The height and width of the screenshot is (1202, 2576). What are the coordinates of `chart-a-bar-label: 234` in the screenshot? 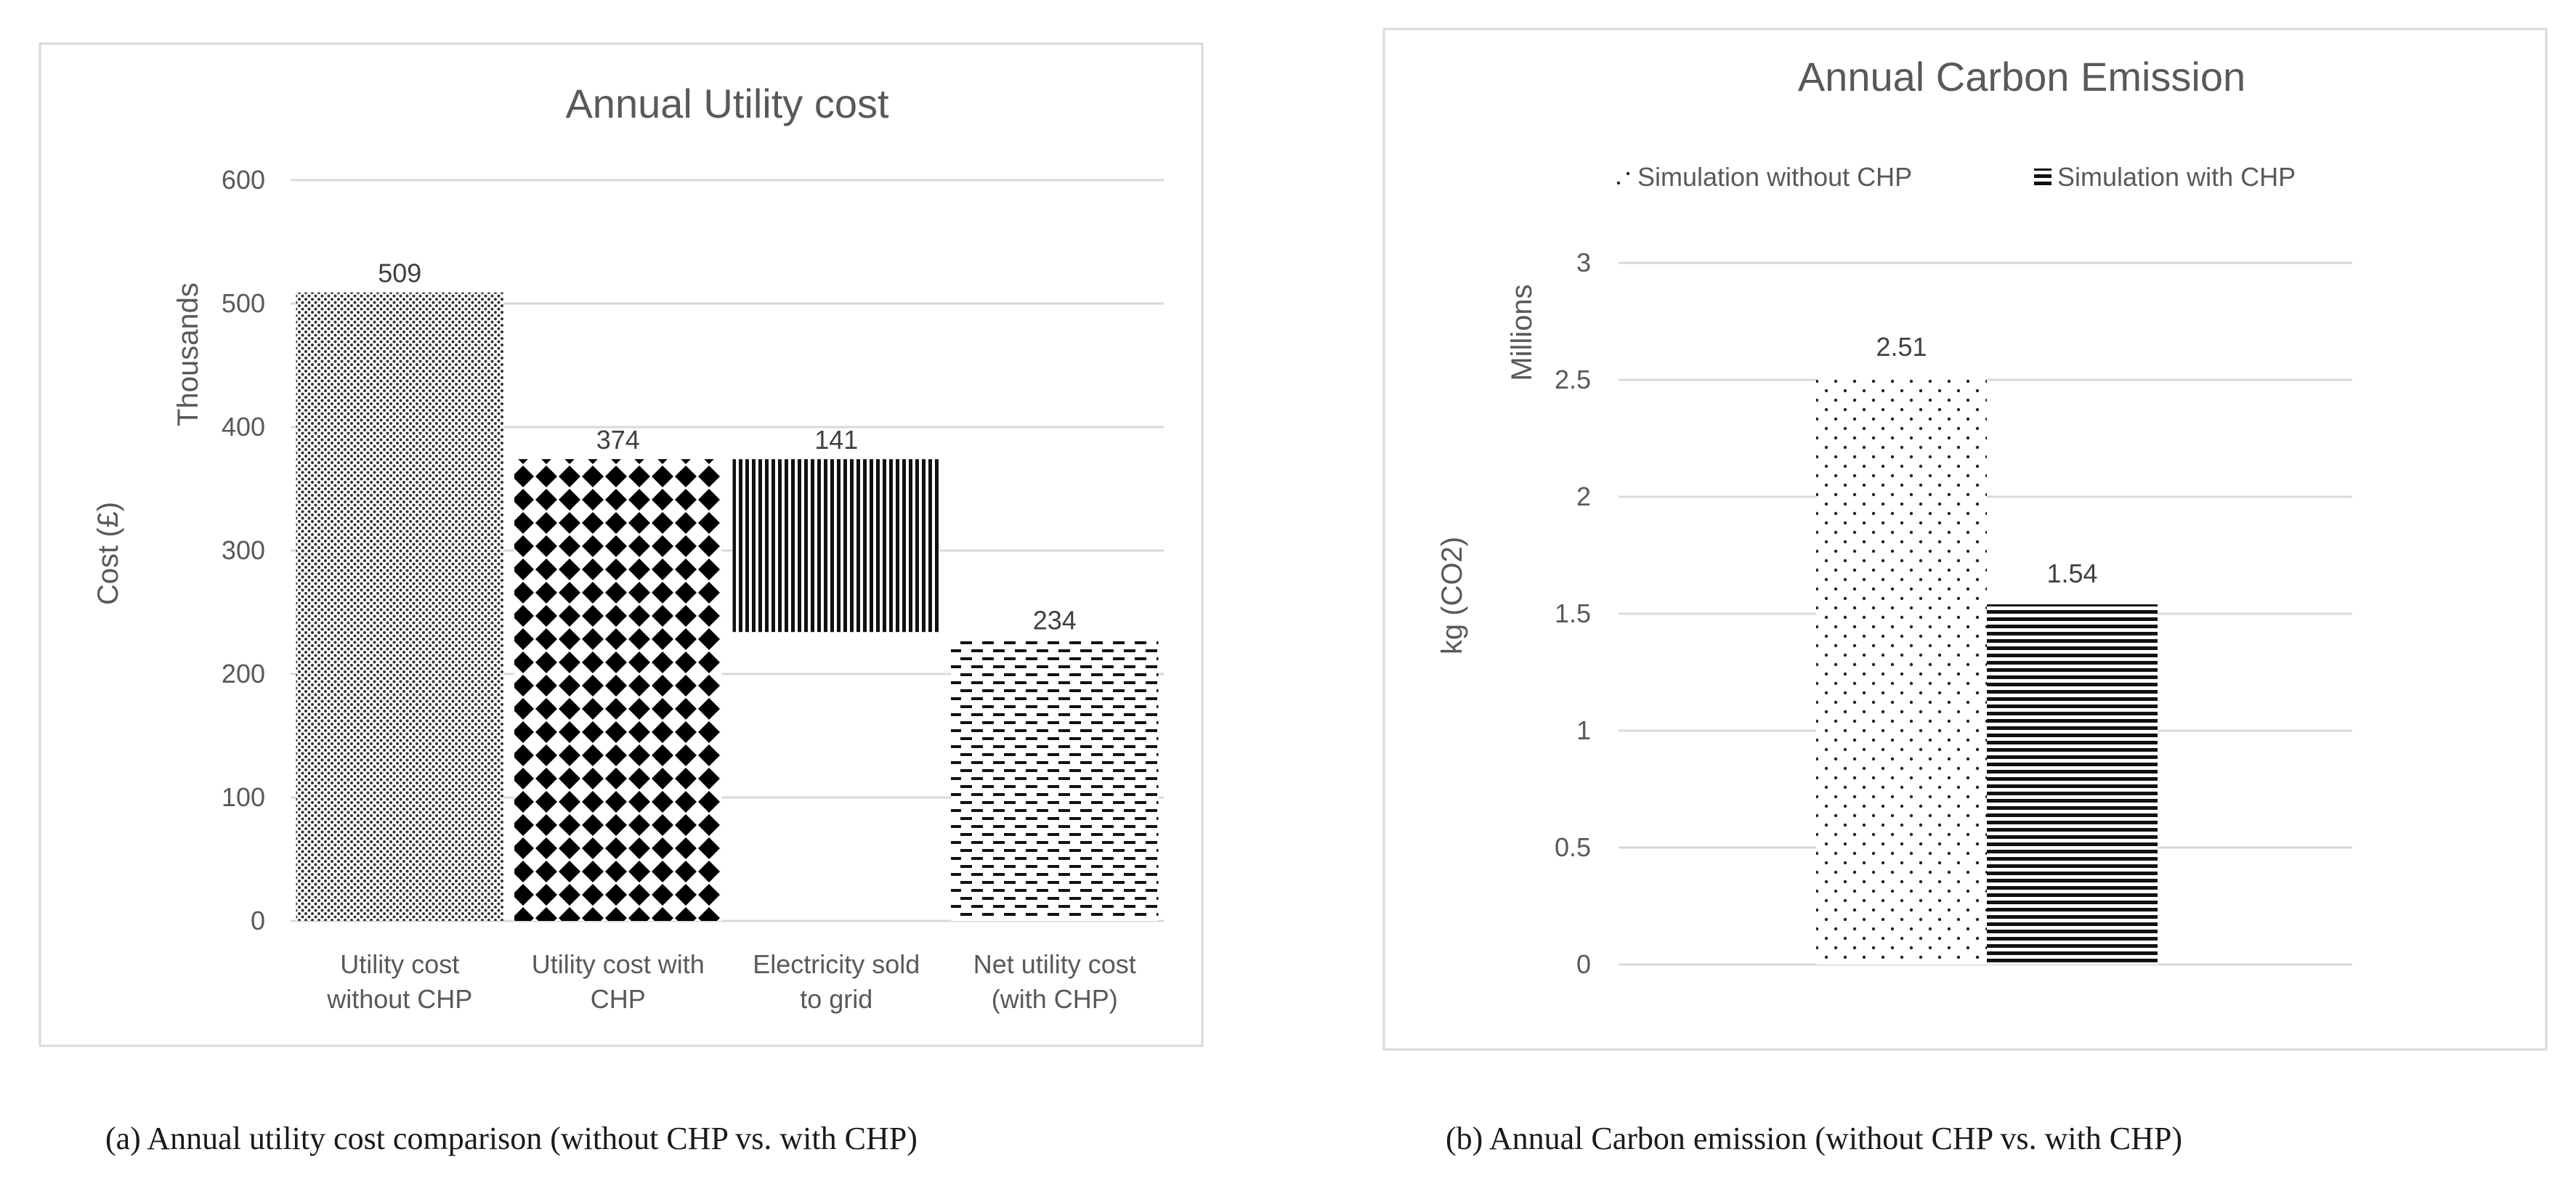 It's located at (1055, 620).